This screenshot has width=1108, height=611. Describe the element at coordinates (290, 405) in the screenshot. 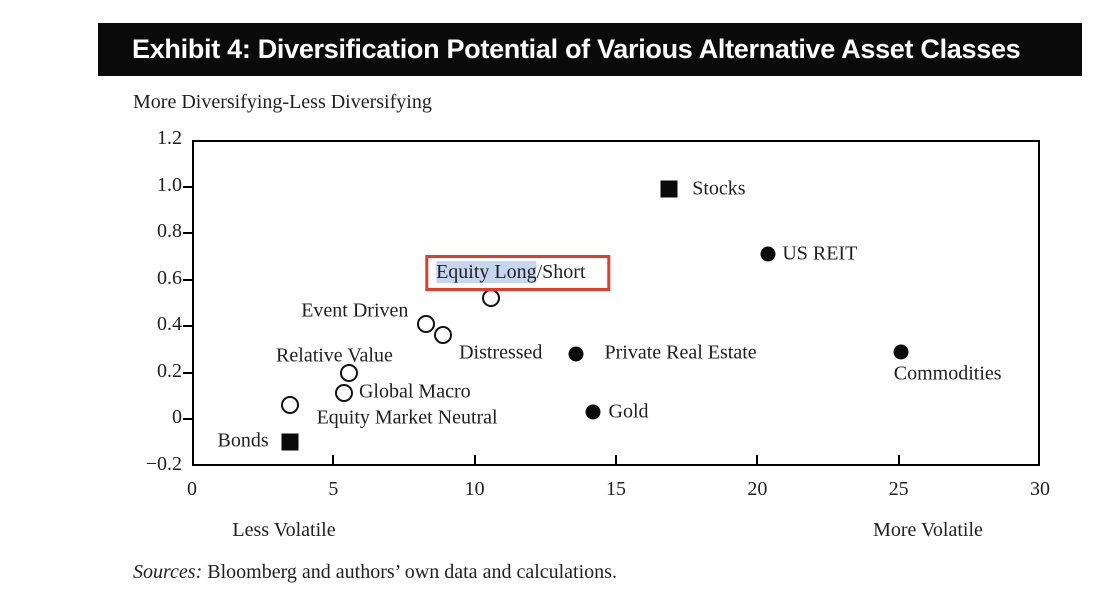

I see `data-point-marker-equity-market-neutral` at that location.